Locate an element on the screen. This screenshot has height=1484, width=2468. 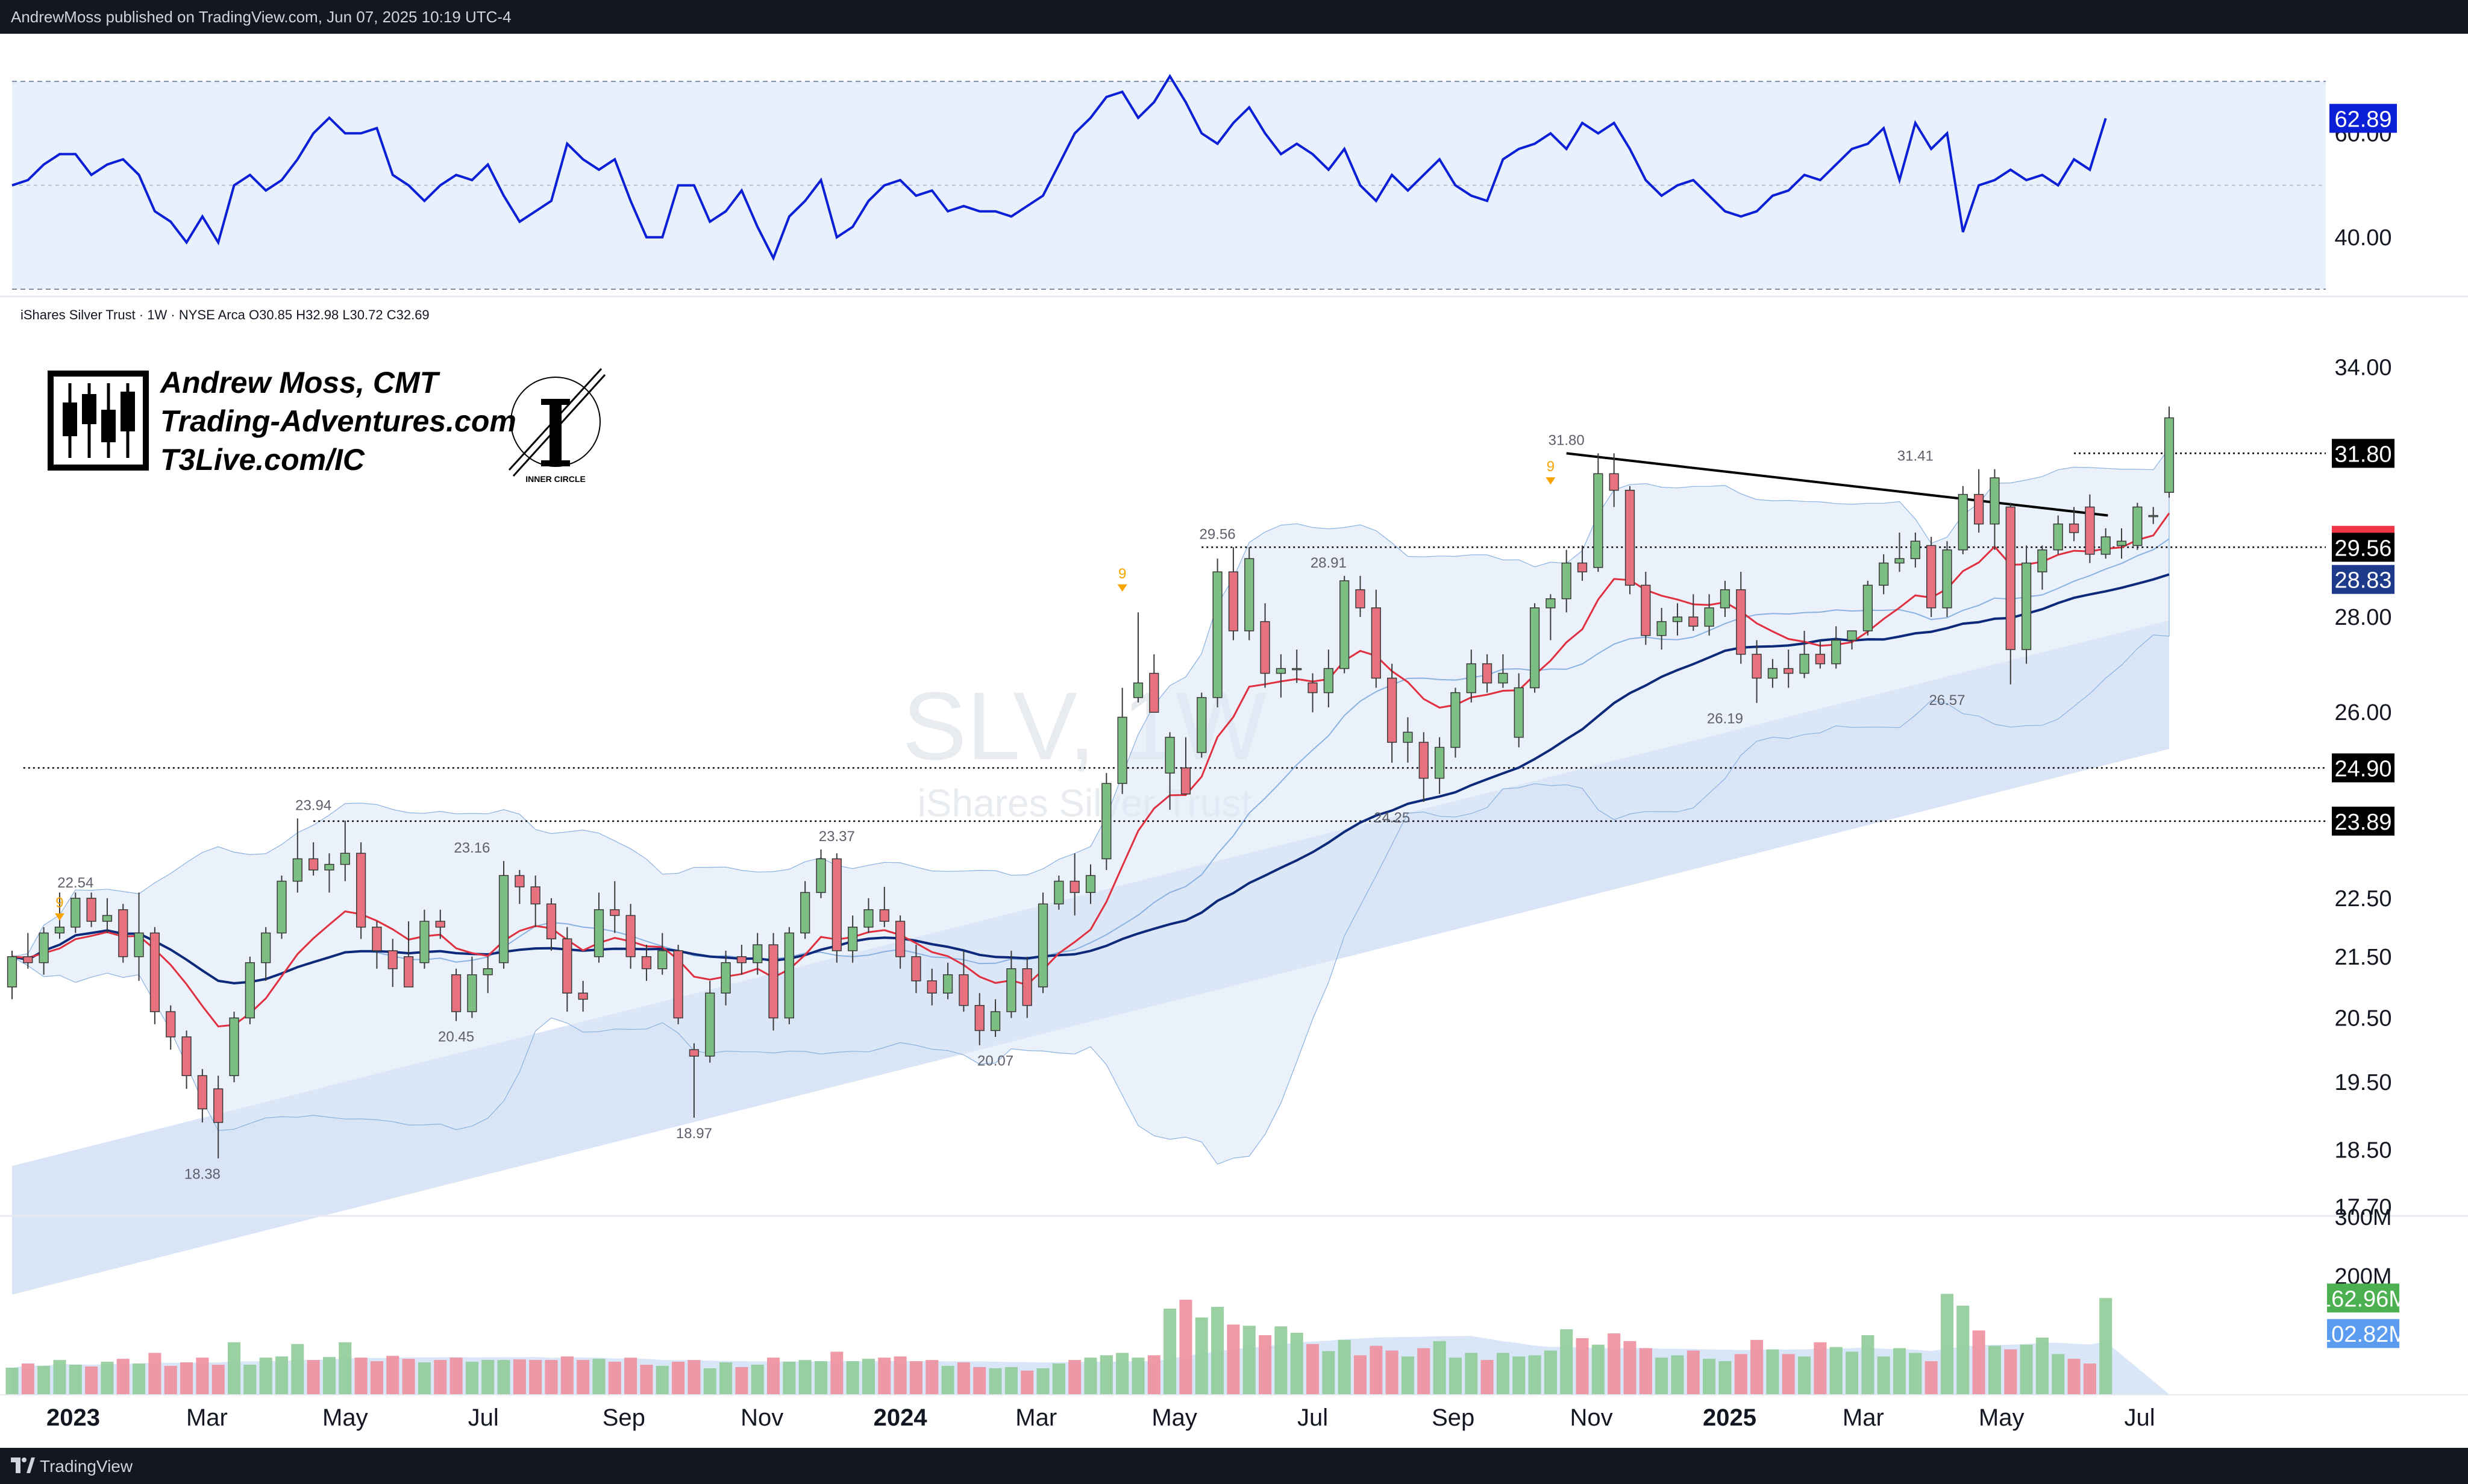
tradingview-bar: TradingView is located at coordinates (1234, 1466).